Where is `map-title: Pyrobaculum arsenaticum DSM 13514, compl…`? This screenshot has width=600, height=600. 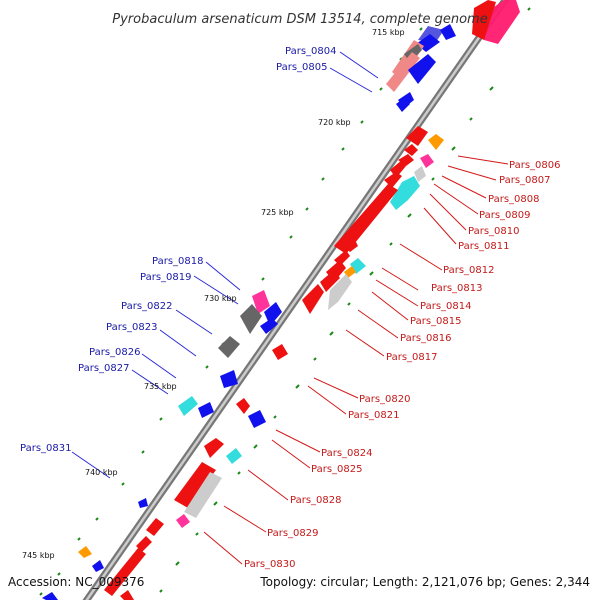
map-title: Pyrobaculum arsenaticum DSM 13514, compl… is located at coordinates (299, 19).